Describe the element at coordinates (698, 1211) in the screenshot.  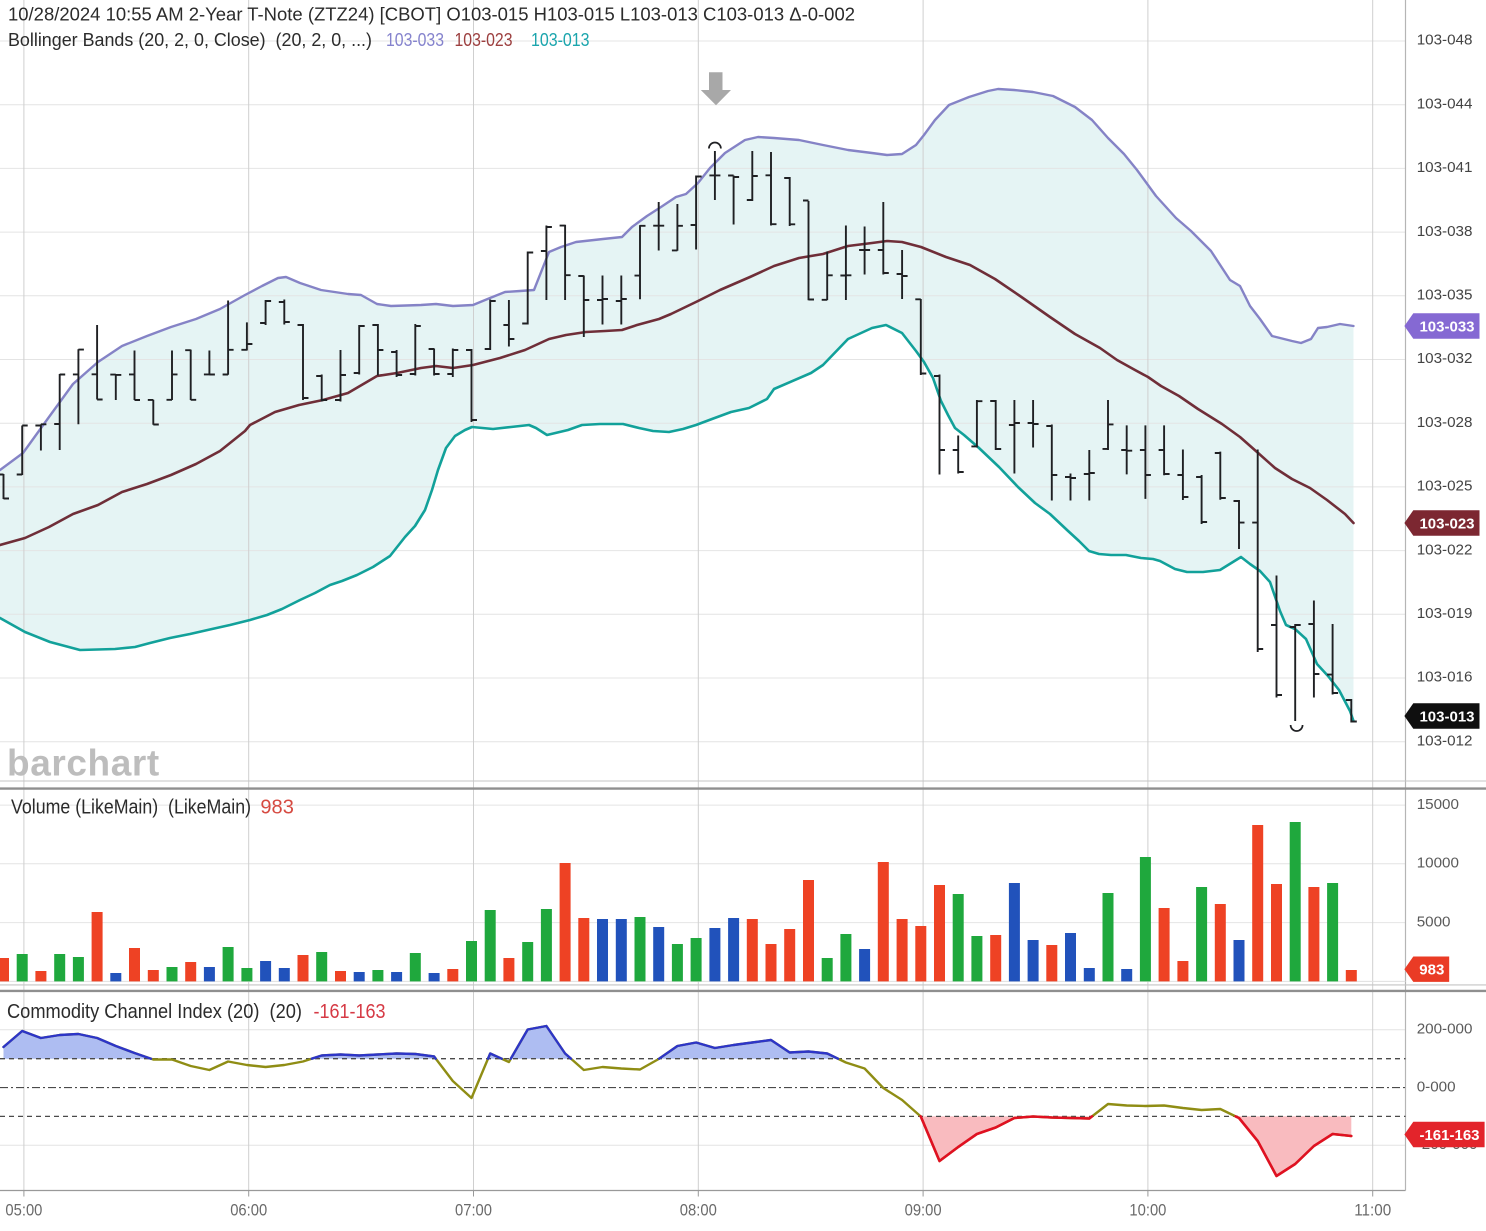
I see `svg-text: 08:00` at that location.